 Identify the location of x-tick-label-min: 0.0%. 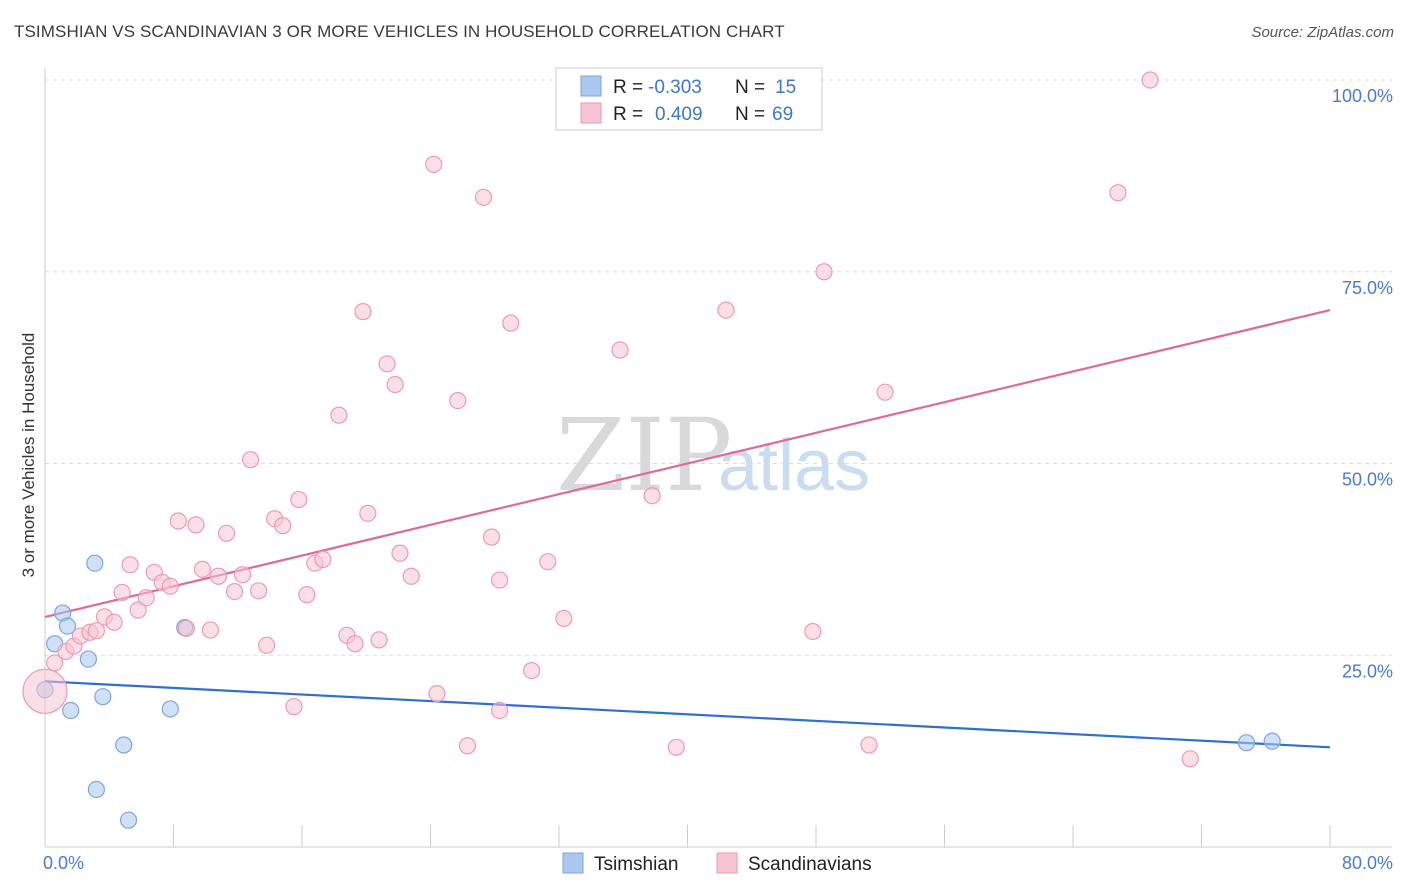
(63, 863).